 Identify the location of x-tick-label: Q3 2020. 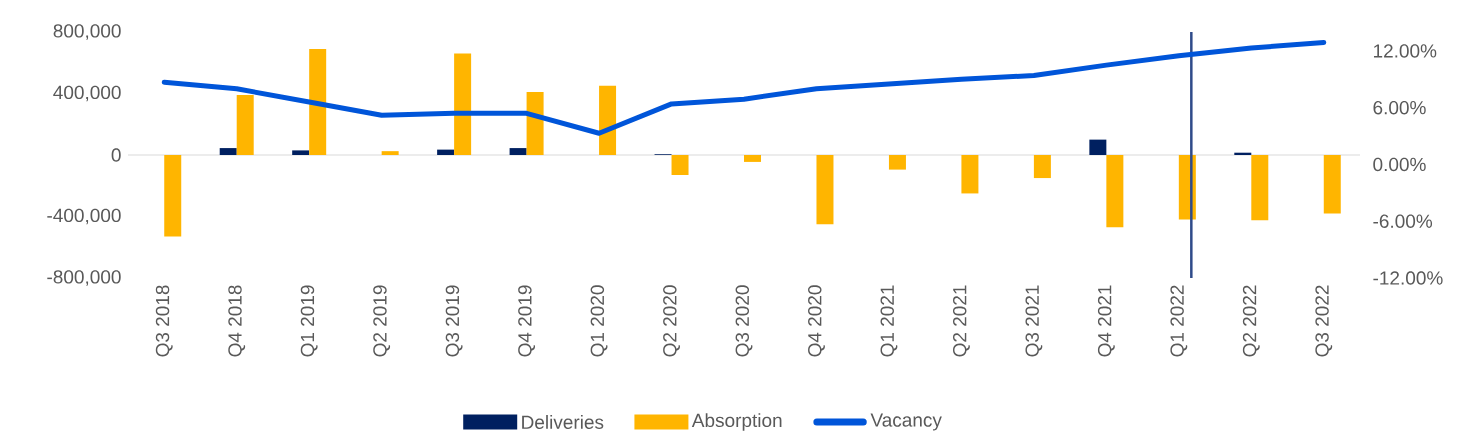
(744, 321).